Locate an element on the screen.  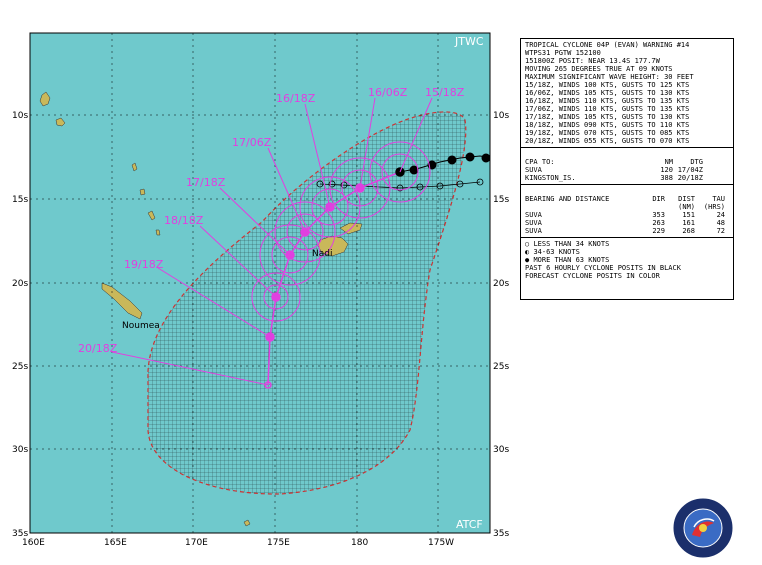
svg-text: 180 is located at coordinates (359, 543).